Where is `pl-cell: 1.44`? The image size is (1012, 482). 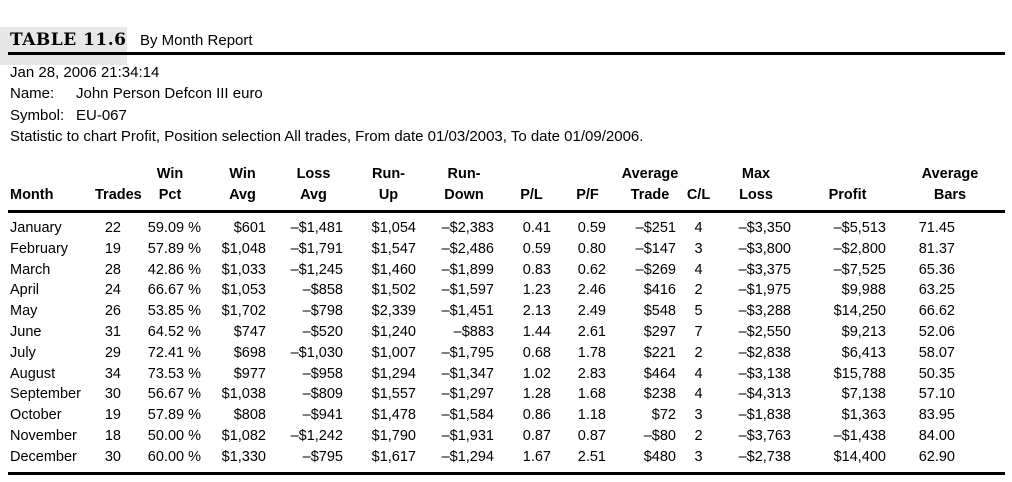
pl-cell: 1.44 is located at coordinates (536, 331).